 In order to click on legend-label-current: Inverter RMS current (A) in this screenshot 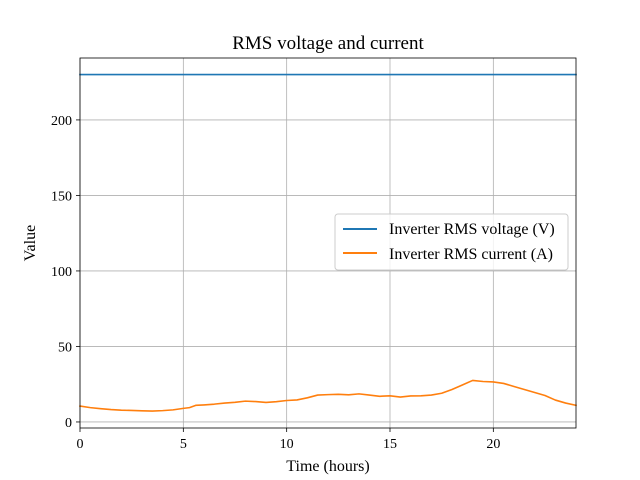, I will do `click(471, 254)`.